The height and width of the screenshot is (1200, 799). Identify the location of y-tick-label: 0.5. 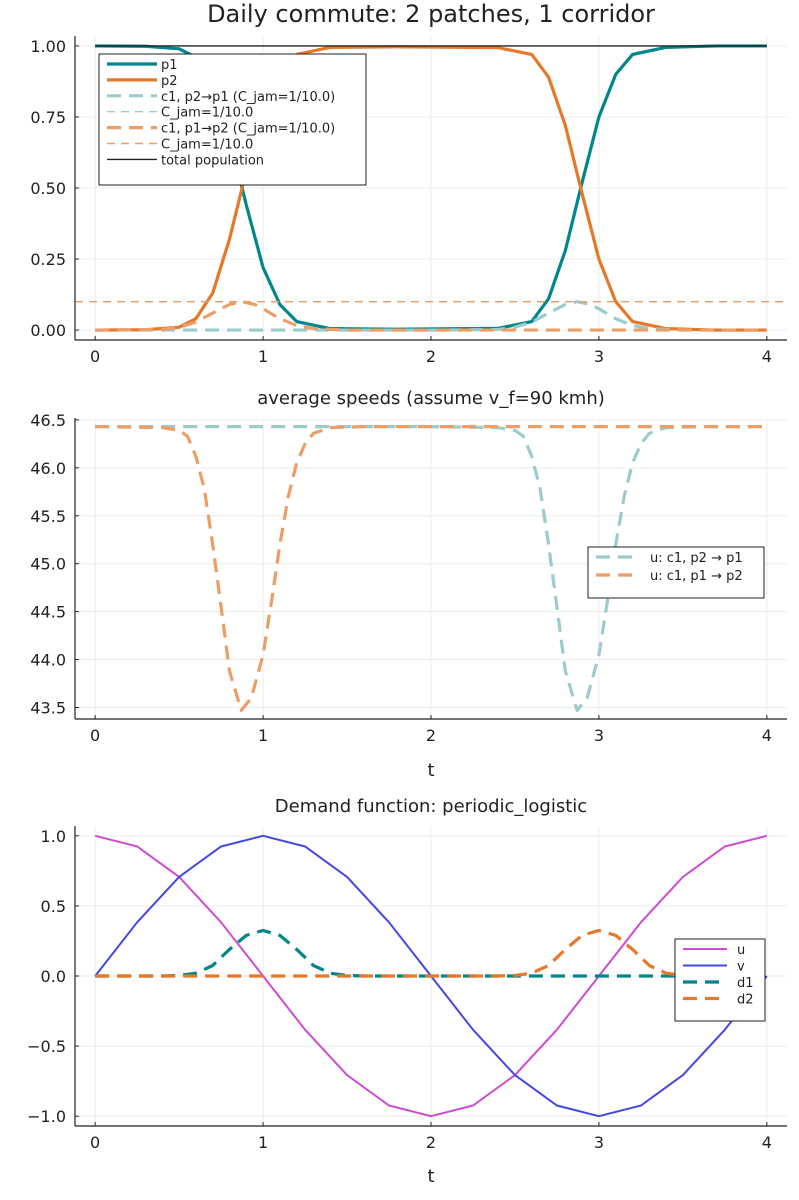
(53, 906).